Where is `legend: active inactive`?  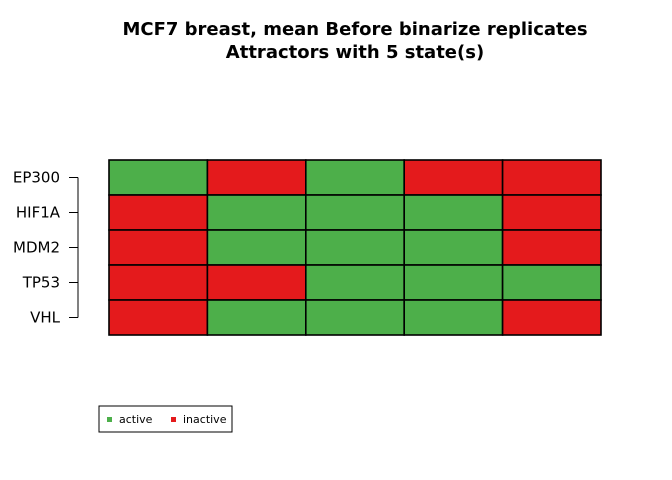 legend: active inactive is located at coordinates (165, 419).